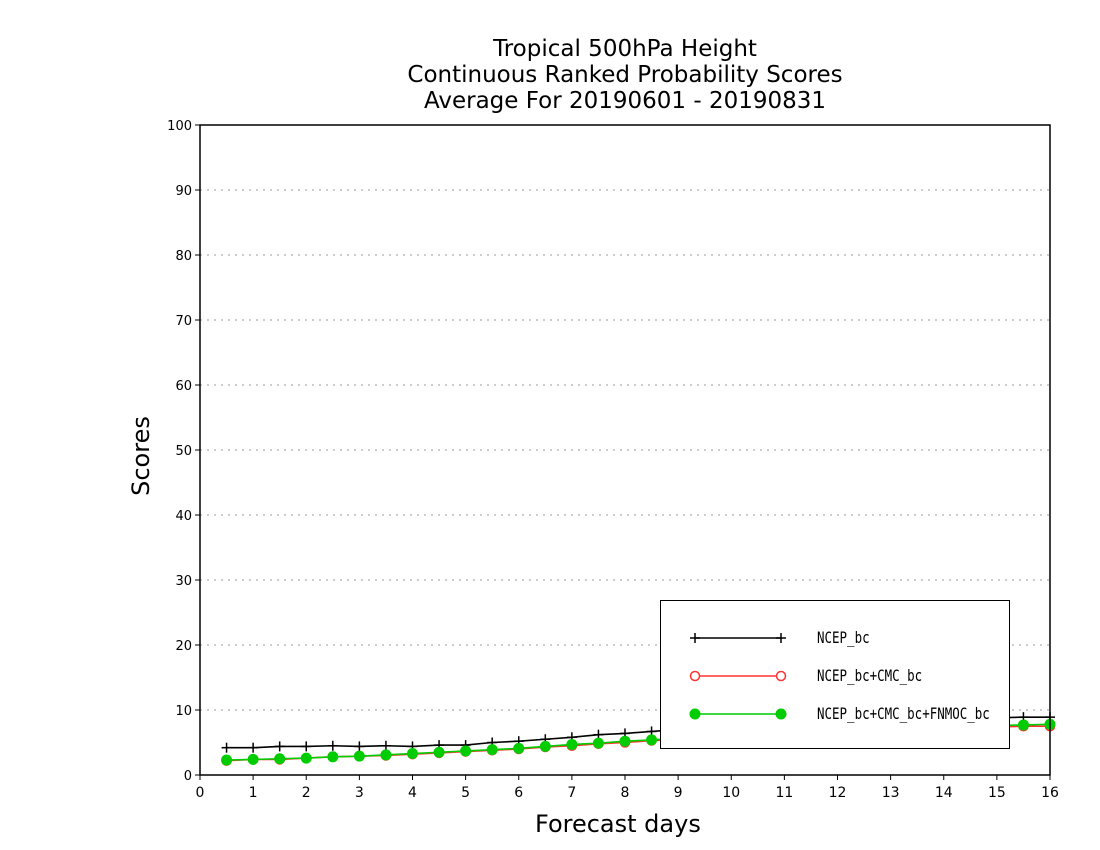  What do you see at coordinates (678, 793) in the screenshot?
I see `x-tick-label-9: 9` at bounding box center [678, 793].